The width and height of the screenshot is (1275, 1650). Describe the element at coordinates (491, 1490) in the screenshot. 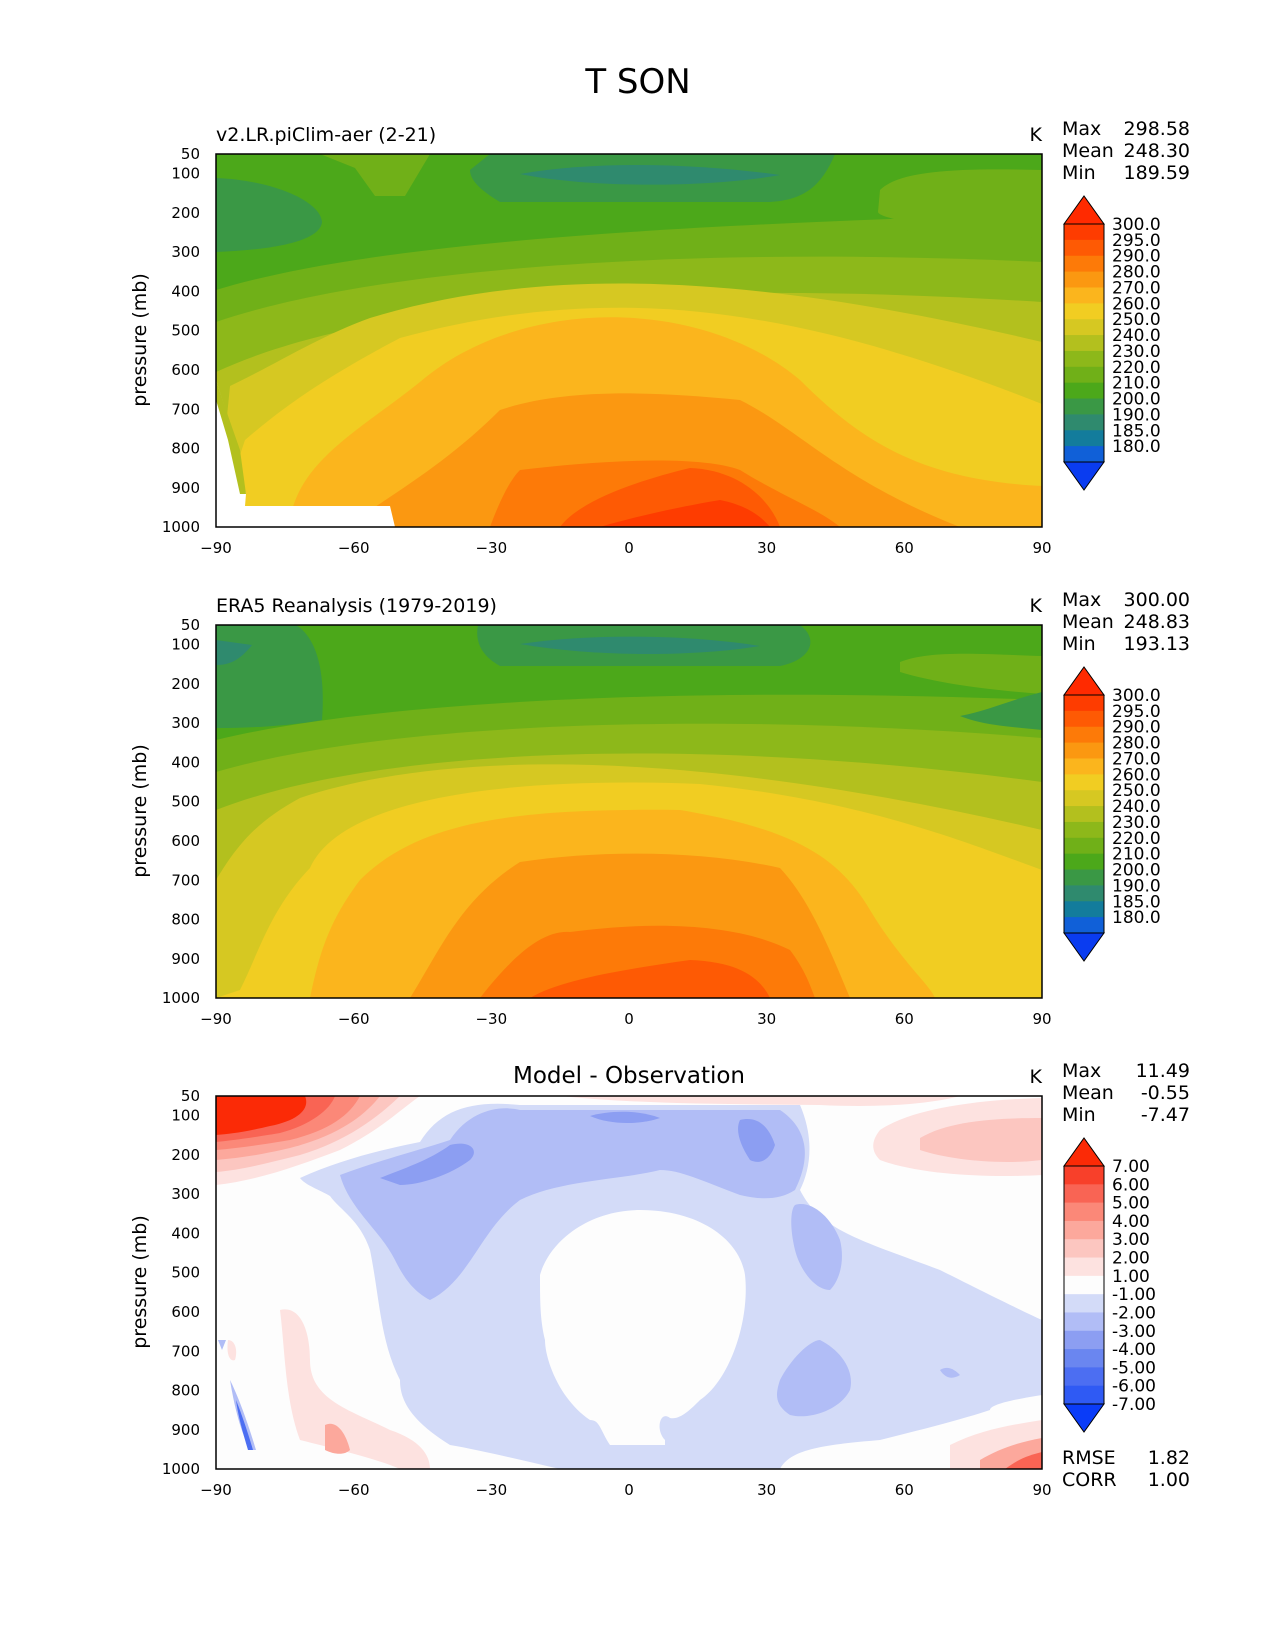

I see `tick-label: −30` at that location.